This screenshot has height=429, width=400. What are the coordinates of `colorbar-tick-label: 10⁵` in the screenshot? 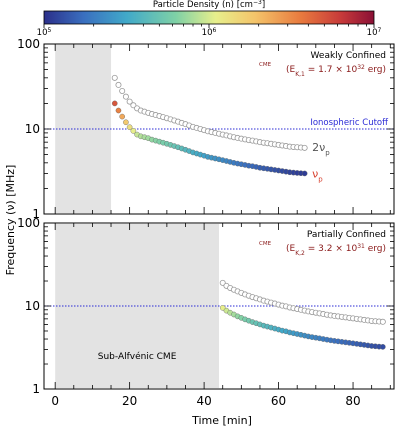 It's located at (44, 33).